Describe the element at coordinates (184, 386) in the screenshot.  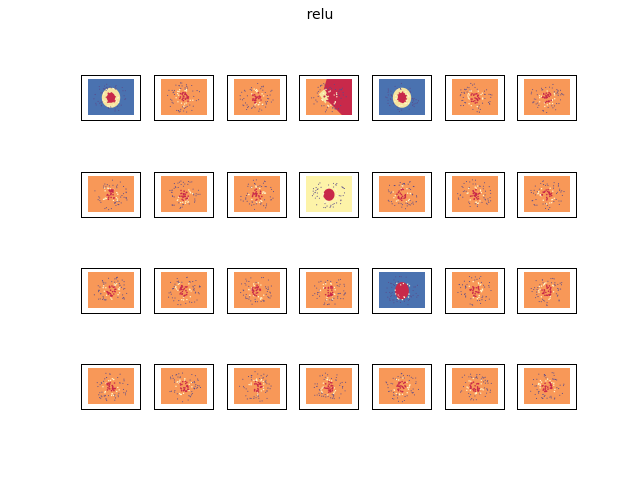
I see `decision-surface` at that location.